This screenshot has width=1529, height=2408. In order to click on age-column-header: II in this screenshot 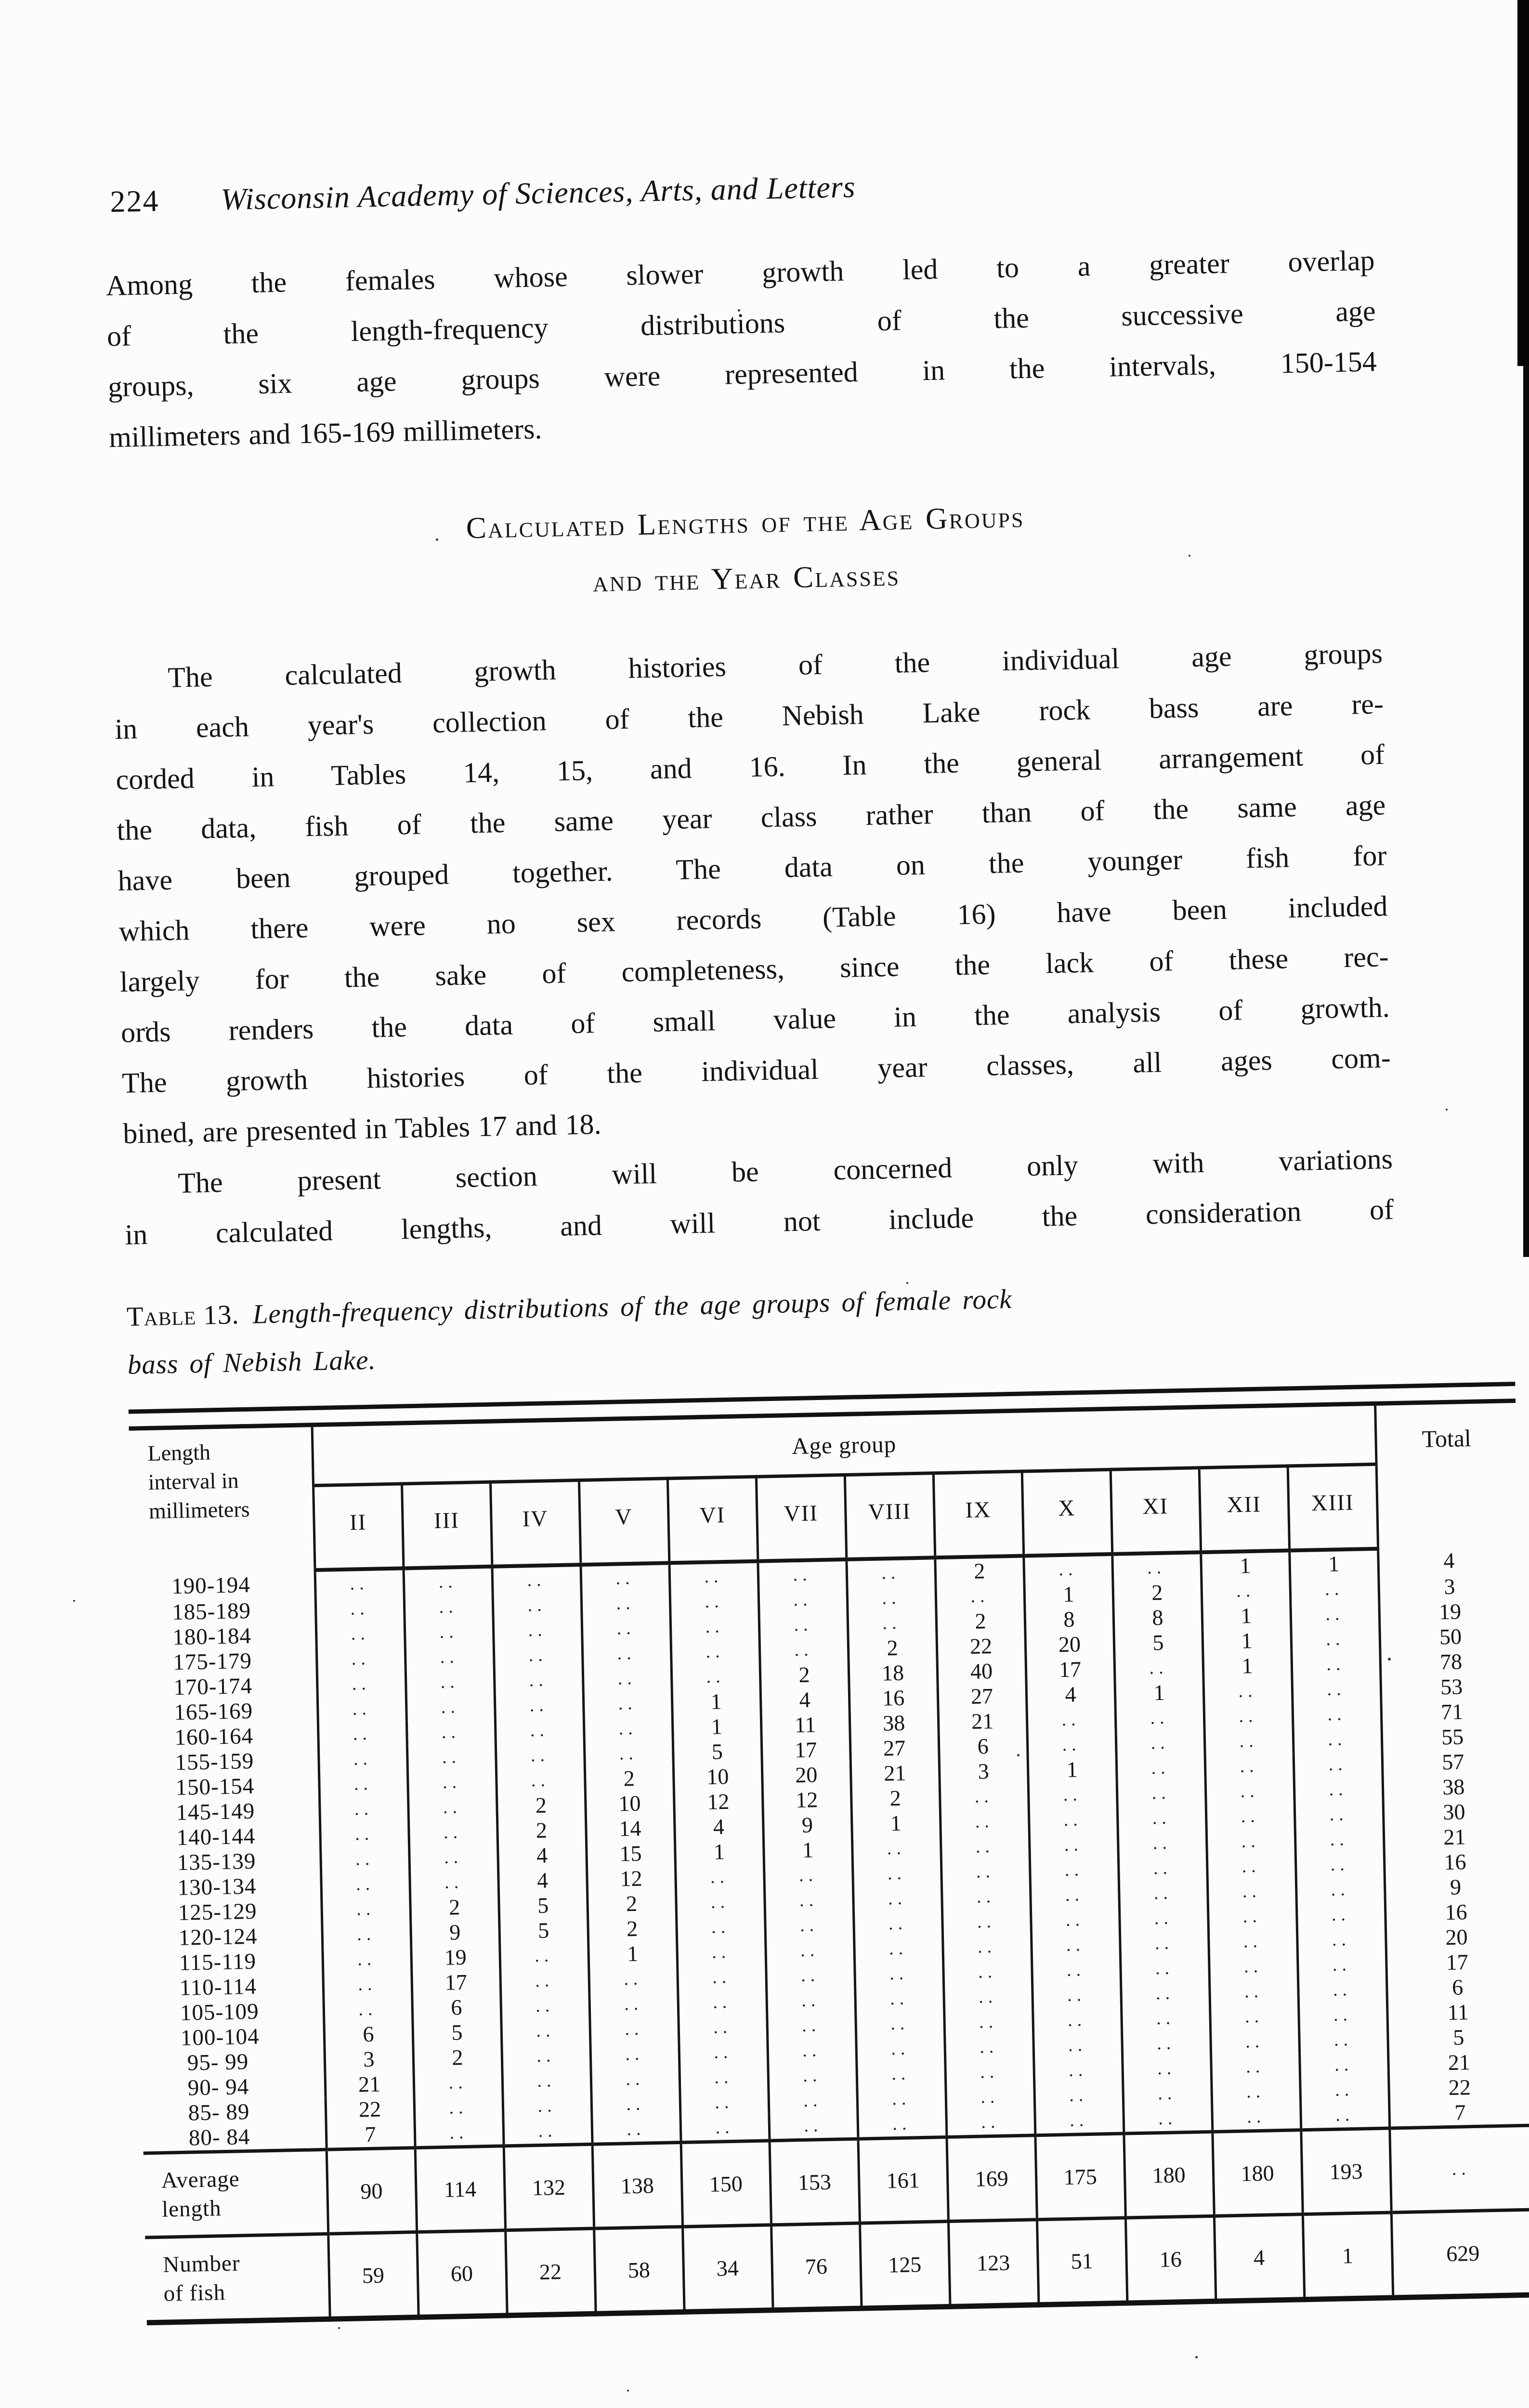, I will do `click(358, 1526)`.